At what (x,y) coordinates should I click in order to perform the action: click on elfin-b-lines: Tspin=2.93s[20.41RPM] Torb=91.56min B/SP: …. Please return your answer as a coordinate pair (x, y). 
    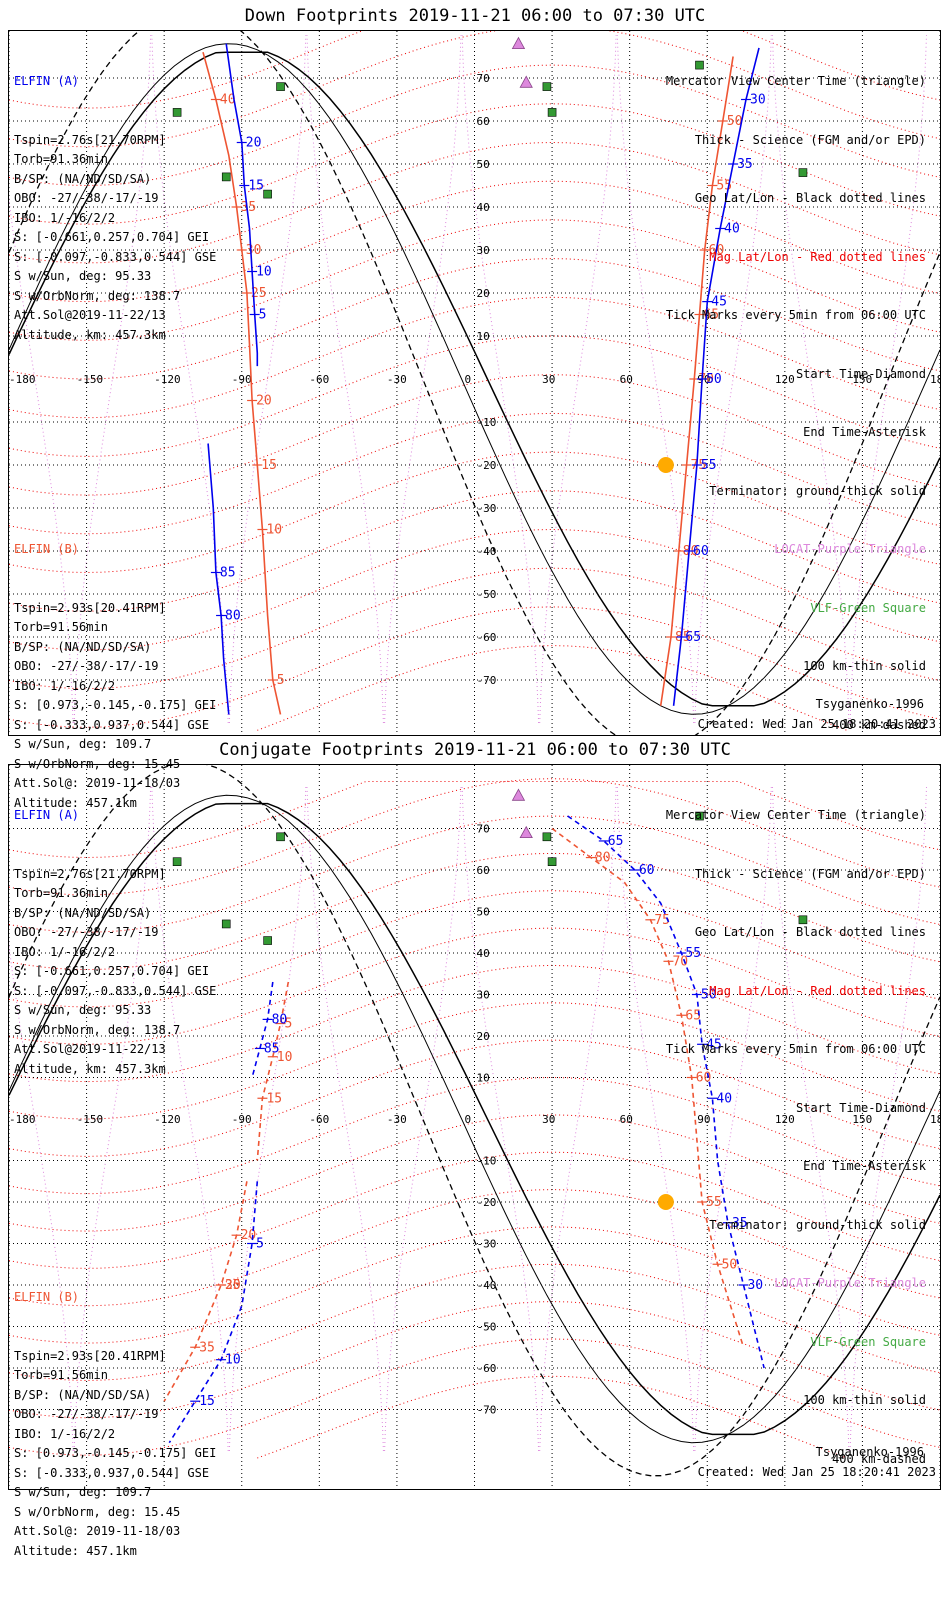
    Looking at the image, I should click on (115, 706).